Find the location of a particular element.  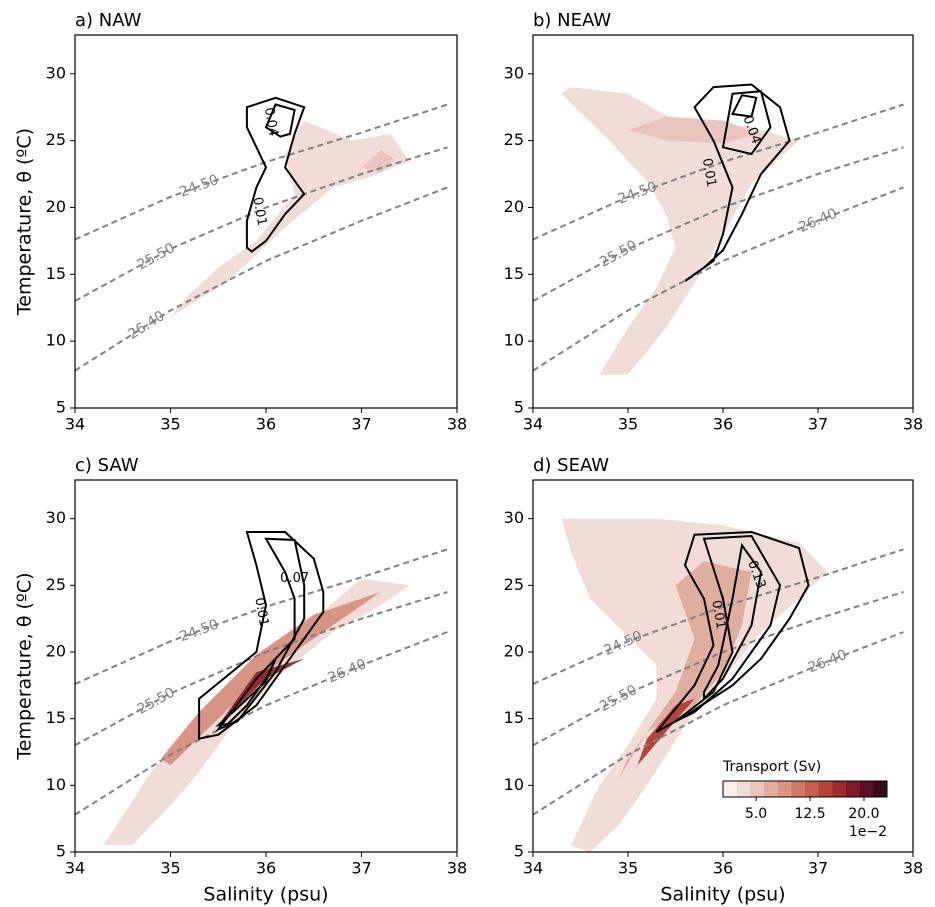

plot-area: 24.50 25.50 26.40 0.04 0.01 is located at coordinates (261, 234).